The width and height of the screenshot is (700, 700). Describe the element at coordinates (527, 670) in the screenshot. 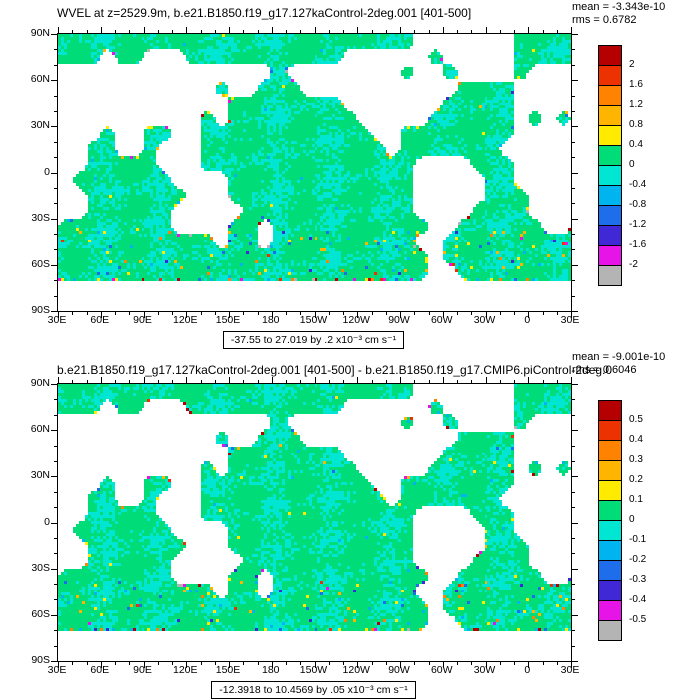

I see `lon-tick-label: 0` at that location.